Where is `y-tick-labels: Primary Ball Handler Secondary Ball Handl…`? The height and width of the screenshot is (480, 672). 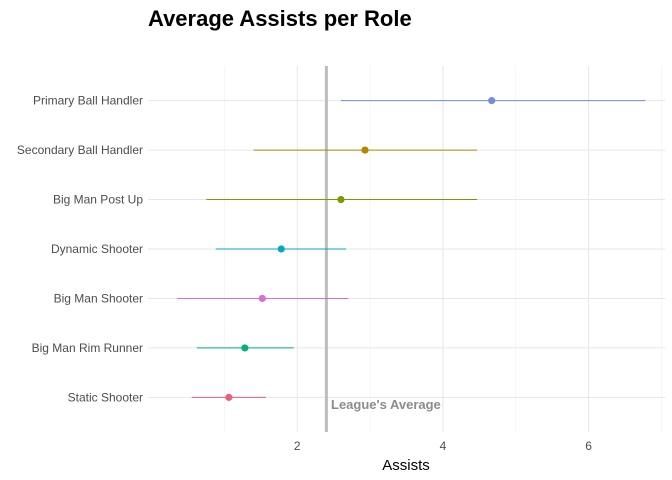
y-tick-labels: Primary Ball Handler Secondary Ball Handl… is located at coordinates (80, 249).